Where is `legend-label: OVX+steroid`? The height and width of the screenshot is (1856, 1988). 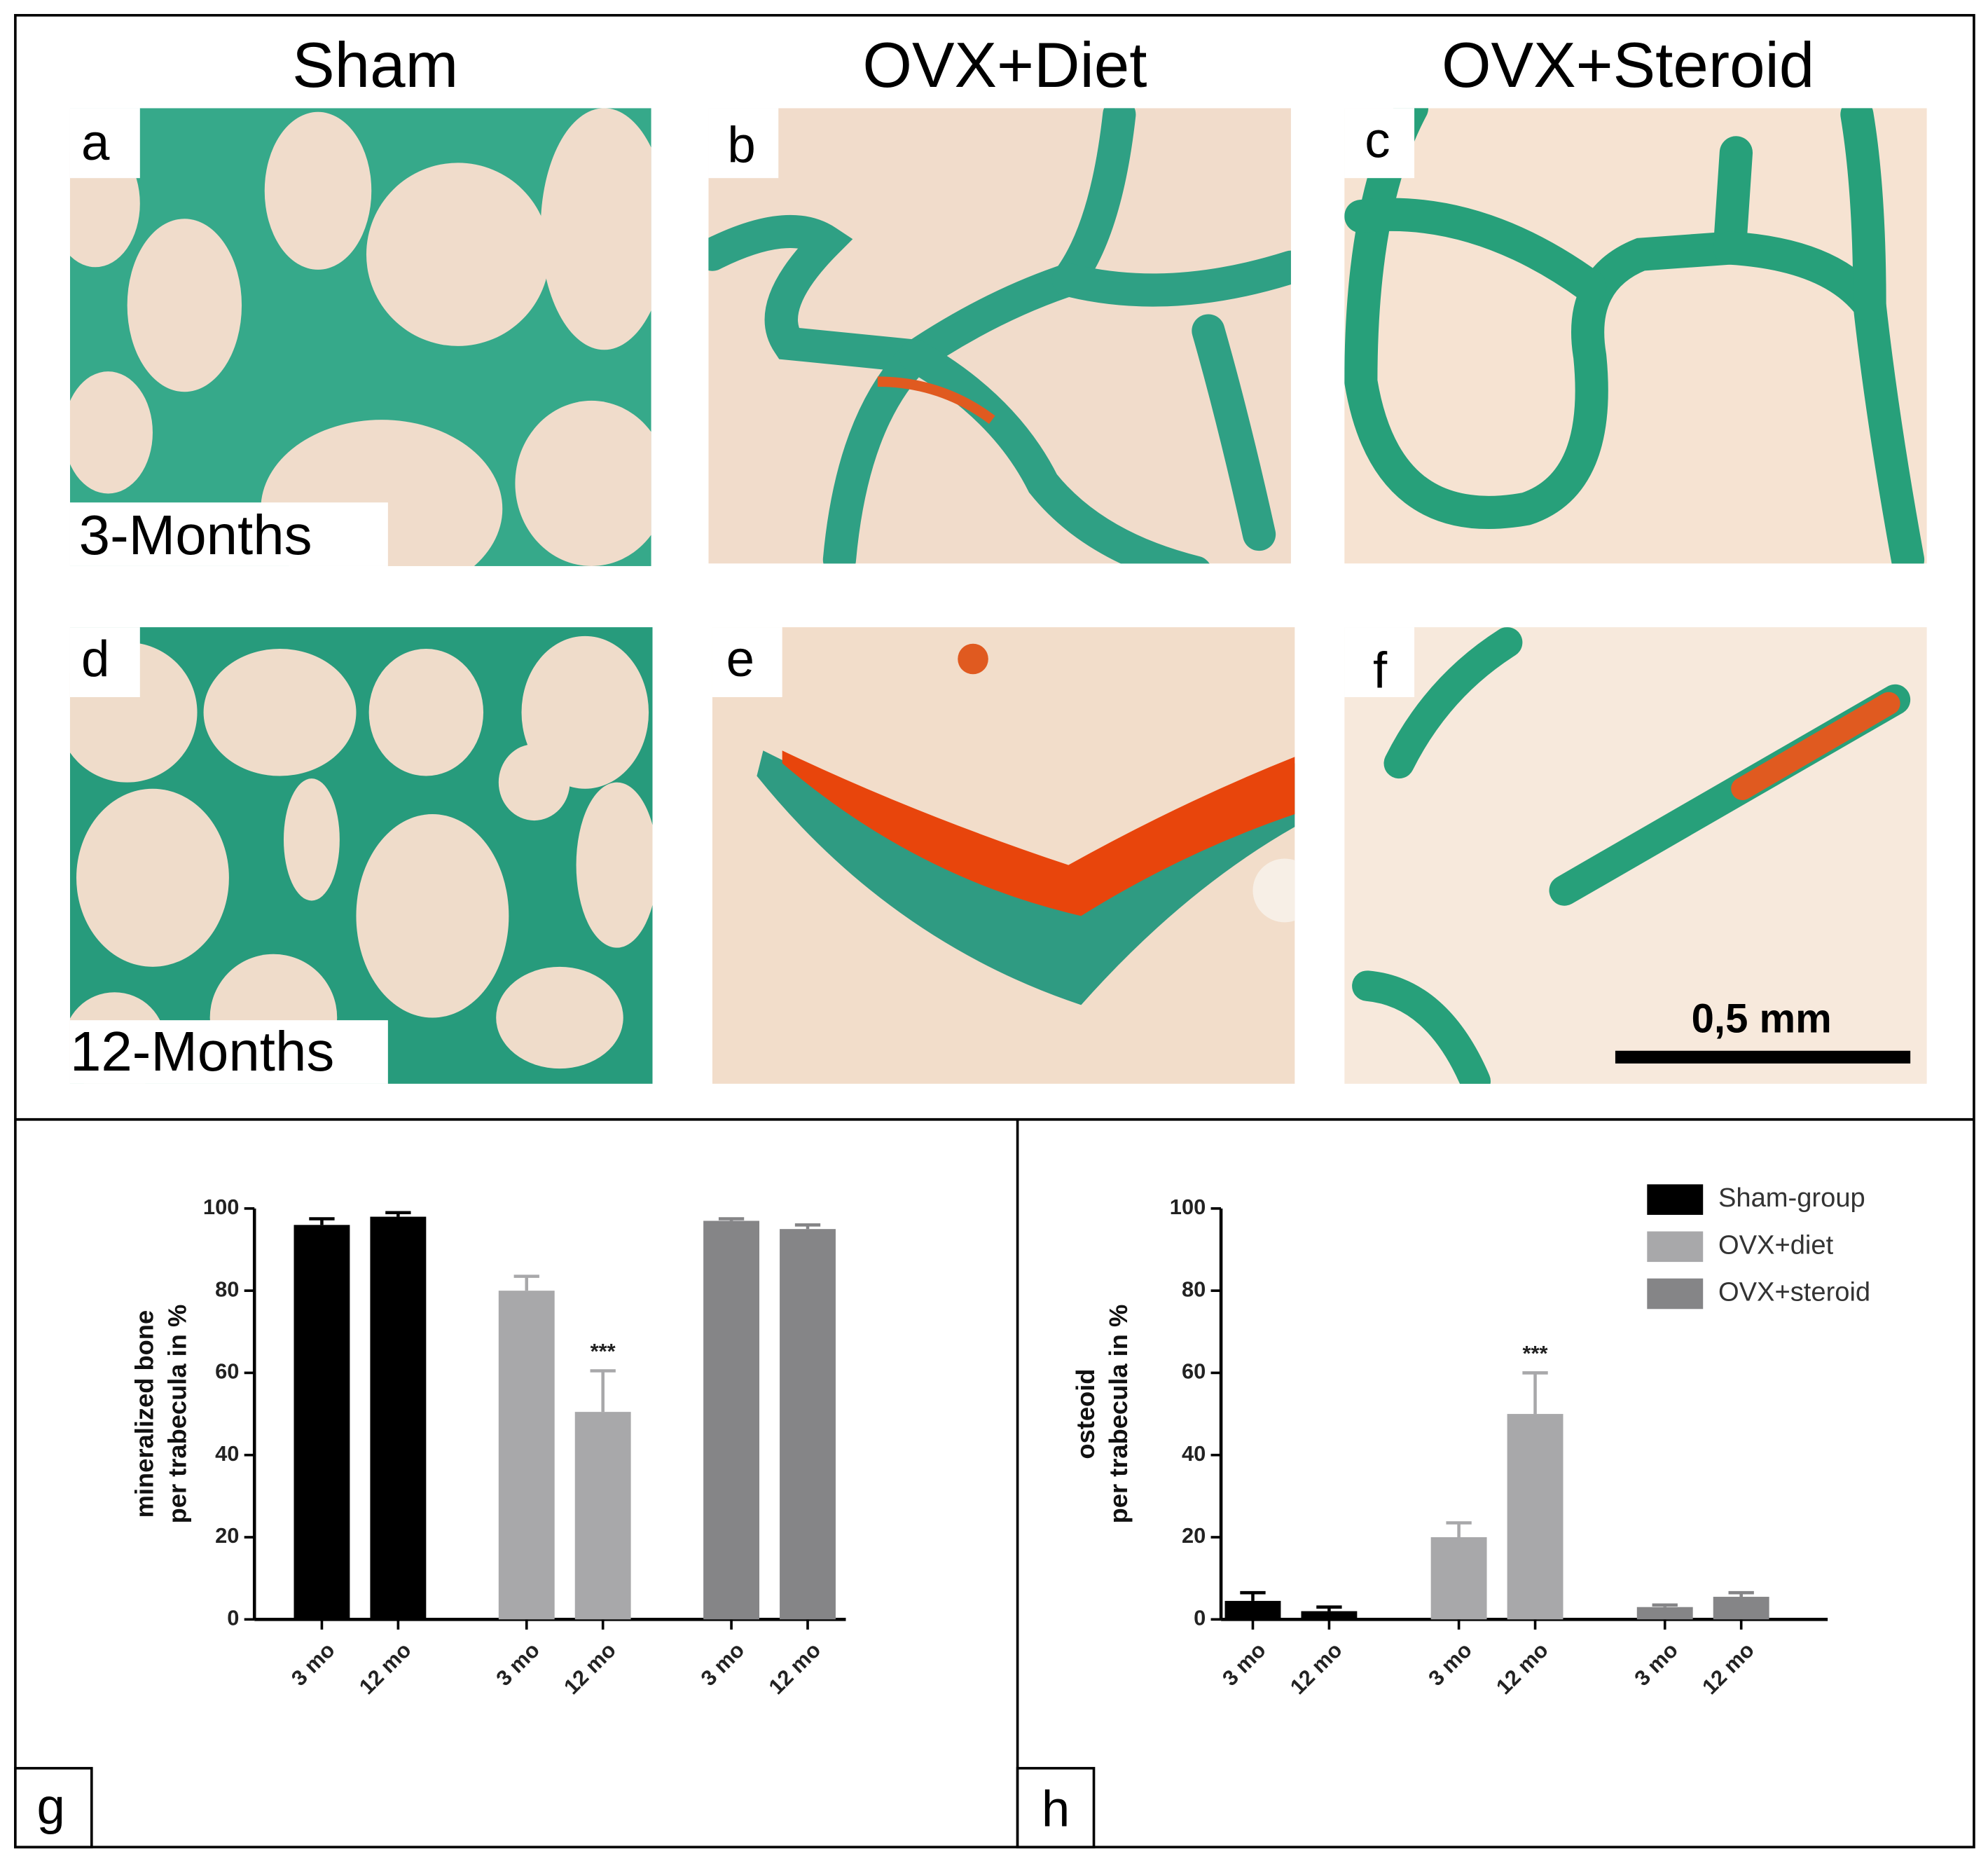 legend-label: OVX+steroid is located at coordinates (1794, 1292).